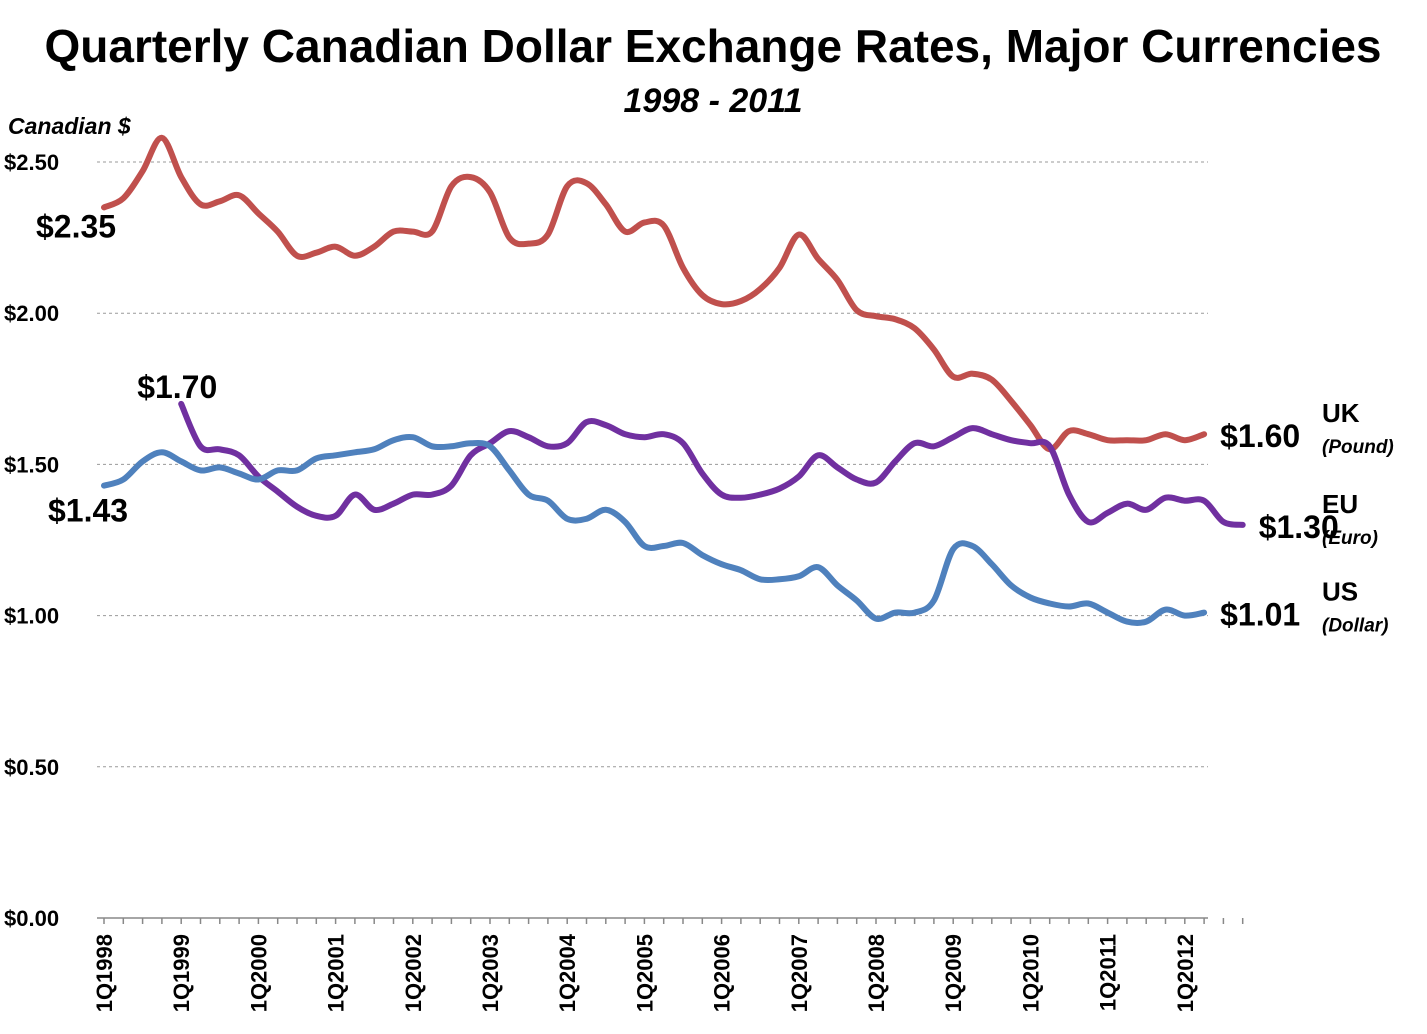 The image size is (1427, 1034). What do you see at coordinates (712, 464) in the screenshot?
I see `series-line-eu` at bounding box center [712, 464].